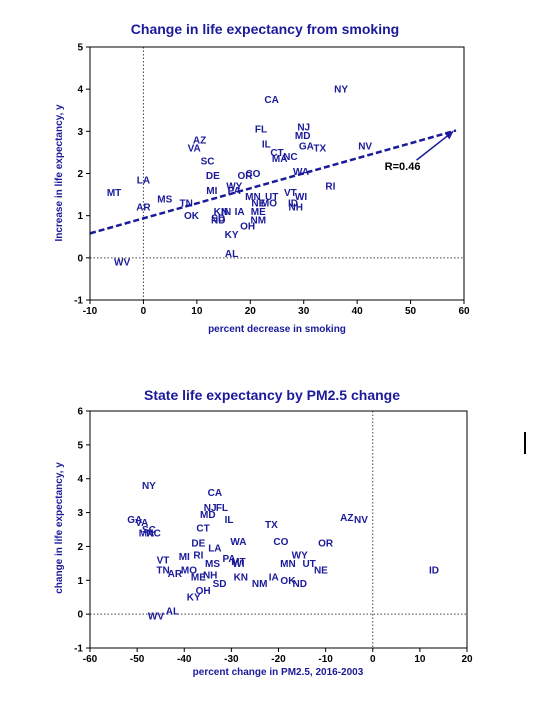  I want to click on y-tick-label: 0, so click(80, 615).